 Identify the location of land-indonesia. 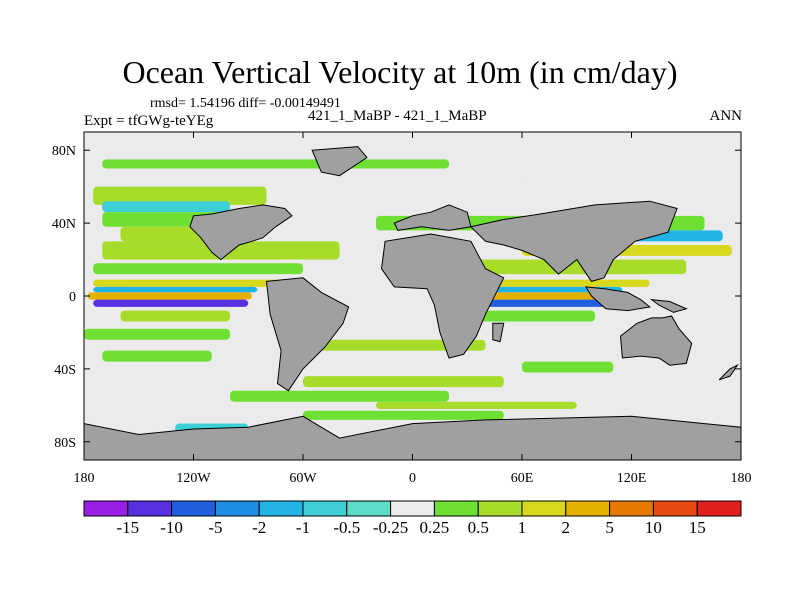
(617, 299).